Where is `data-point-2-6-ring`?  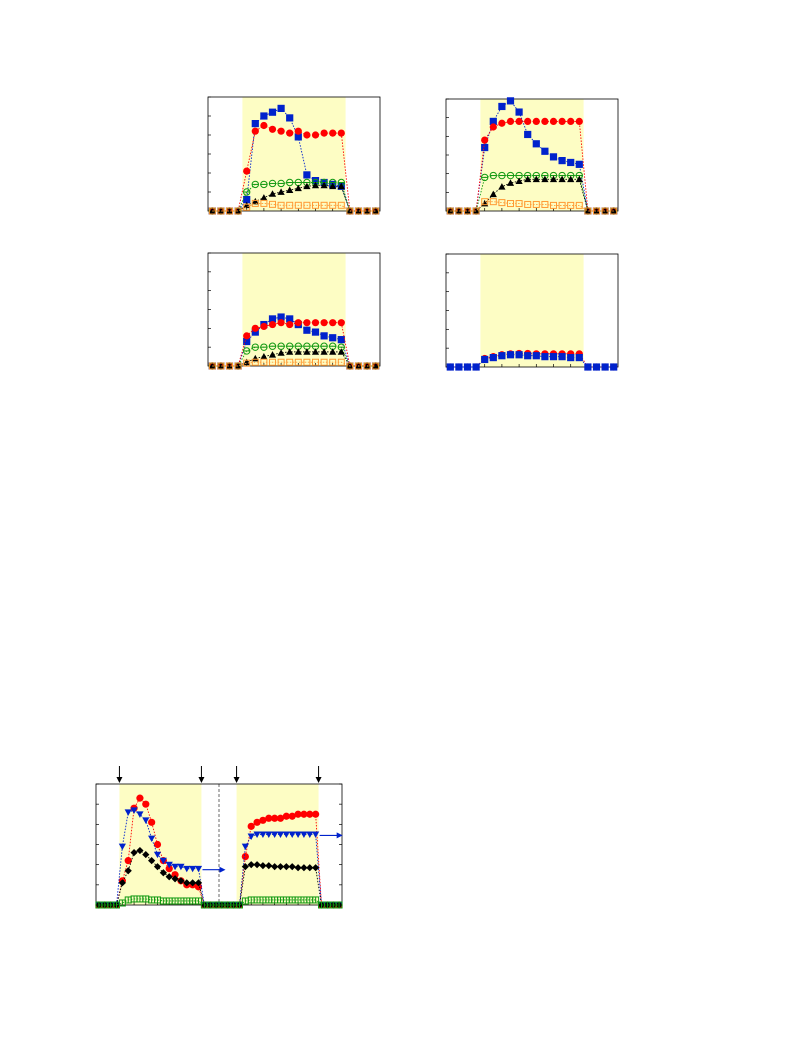 data-point-2-6-ring is located at coordinates (502, 175).